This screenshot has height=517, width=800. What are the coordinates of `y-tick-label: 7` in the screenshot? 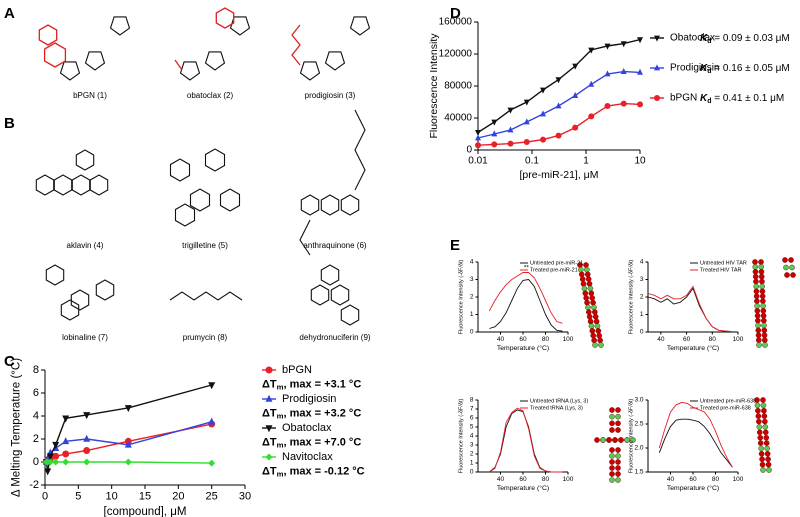 It's located at (472, 409).